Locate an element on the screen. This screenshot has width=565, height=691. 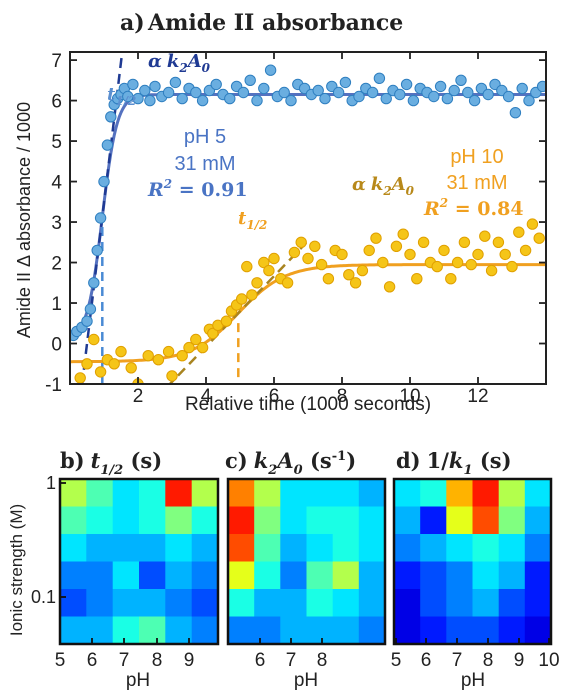
x-tick-label: 8 is located at coordinates (488, 660).